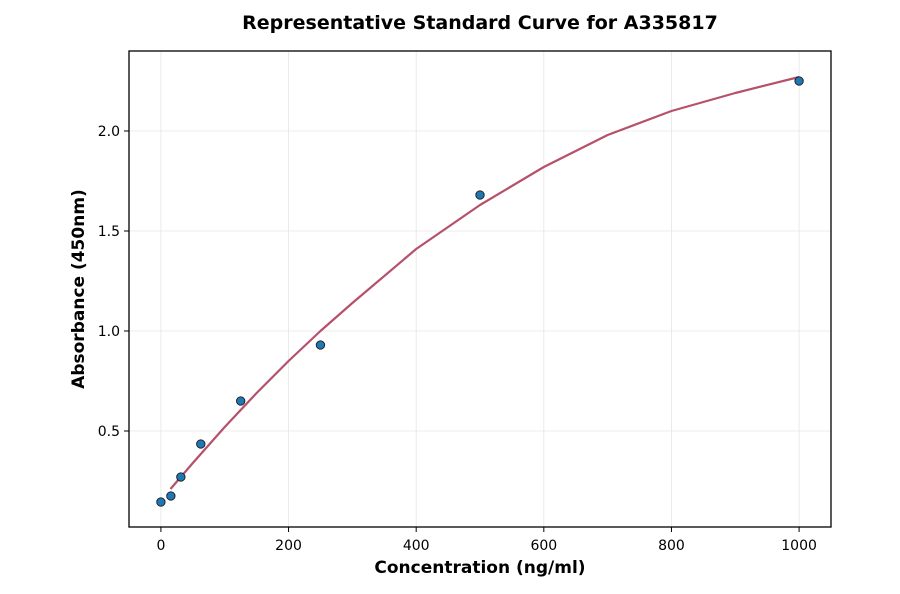  I want to click on x-tick-label: 200, so click(288, 546).